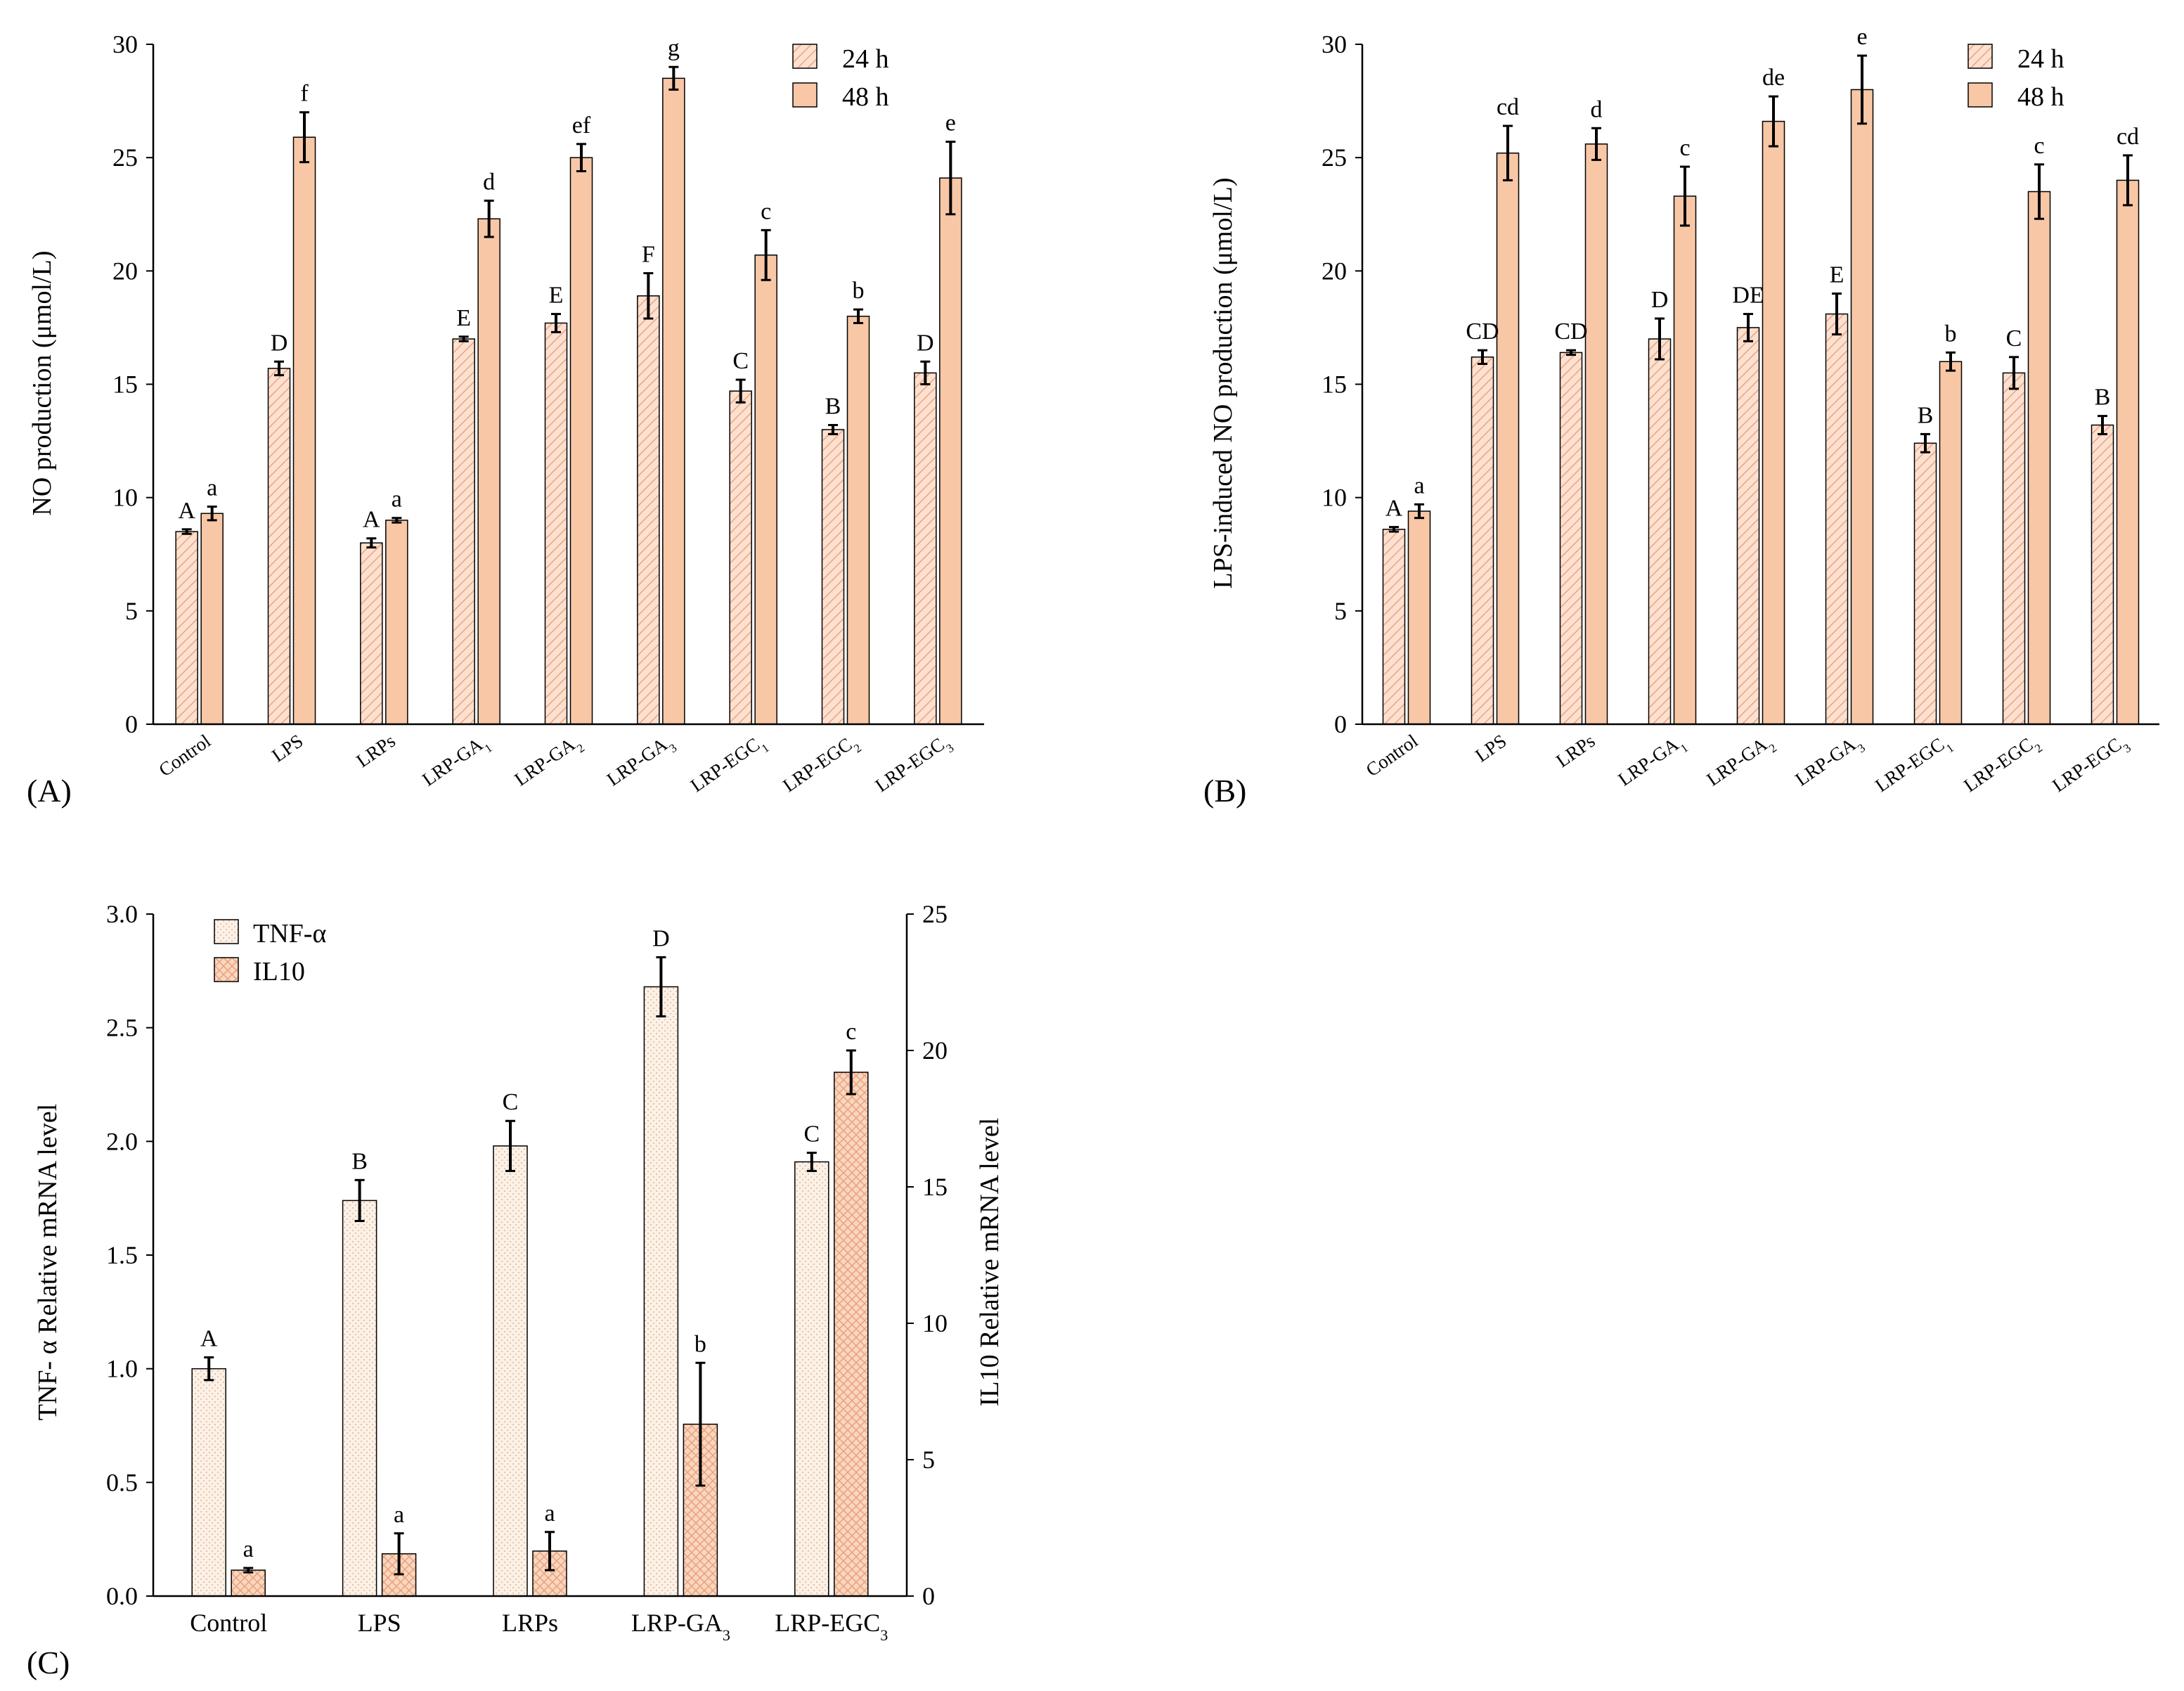  What do you see at coordinates (2016, 78) in the screenshot?
I see `panel-b-legend: 24 h 48 h` at bounding box center [2016, 78].